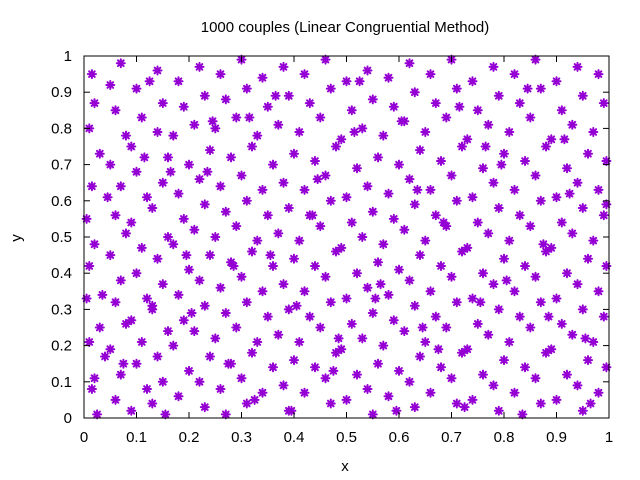 The height and width of the screenshot is (480, 640). Describe the element at coordinates (61, 309) in the screenshot. I see `y-tick-label: 0.3` at that location.